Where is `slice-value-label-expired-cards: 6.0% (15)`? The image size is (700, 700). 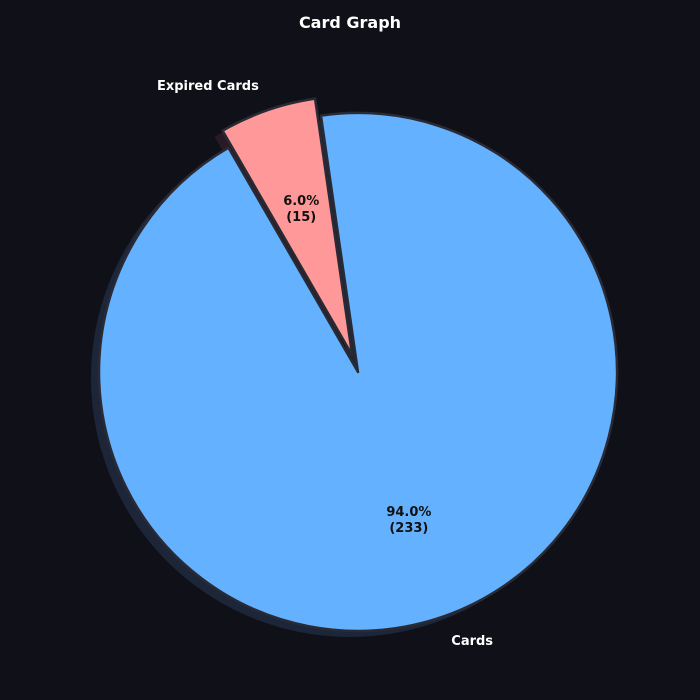
slice-value-label-expired-cards: 6.0% (15) is located at coordinates (301, 209).